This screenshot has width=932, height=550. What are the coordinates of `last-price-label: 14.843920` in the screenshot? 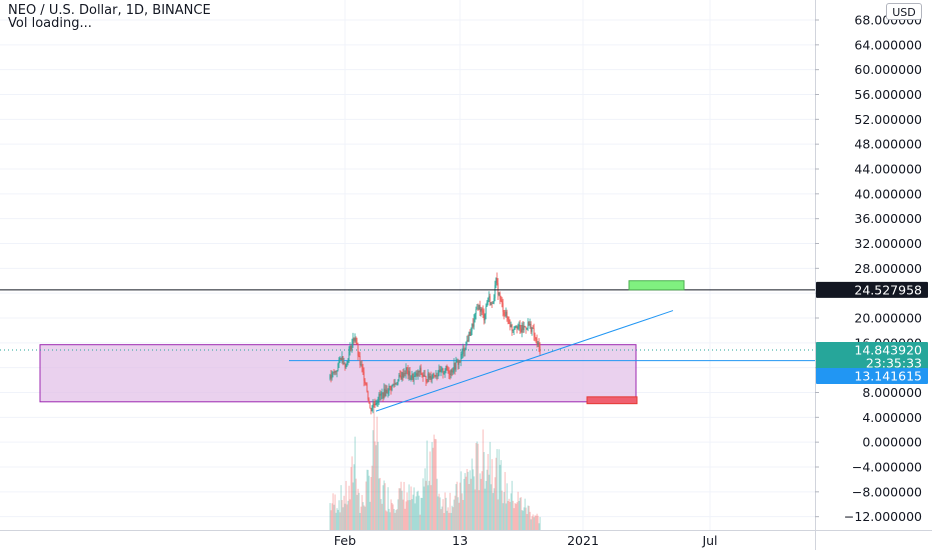 It's located at (888, 350).